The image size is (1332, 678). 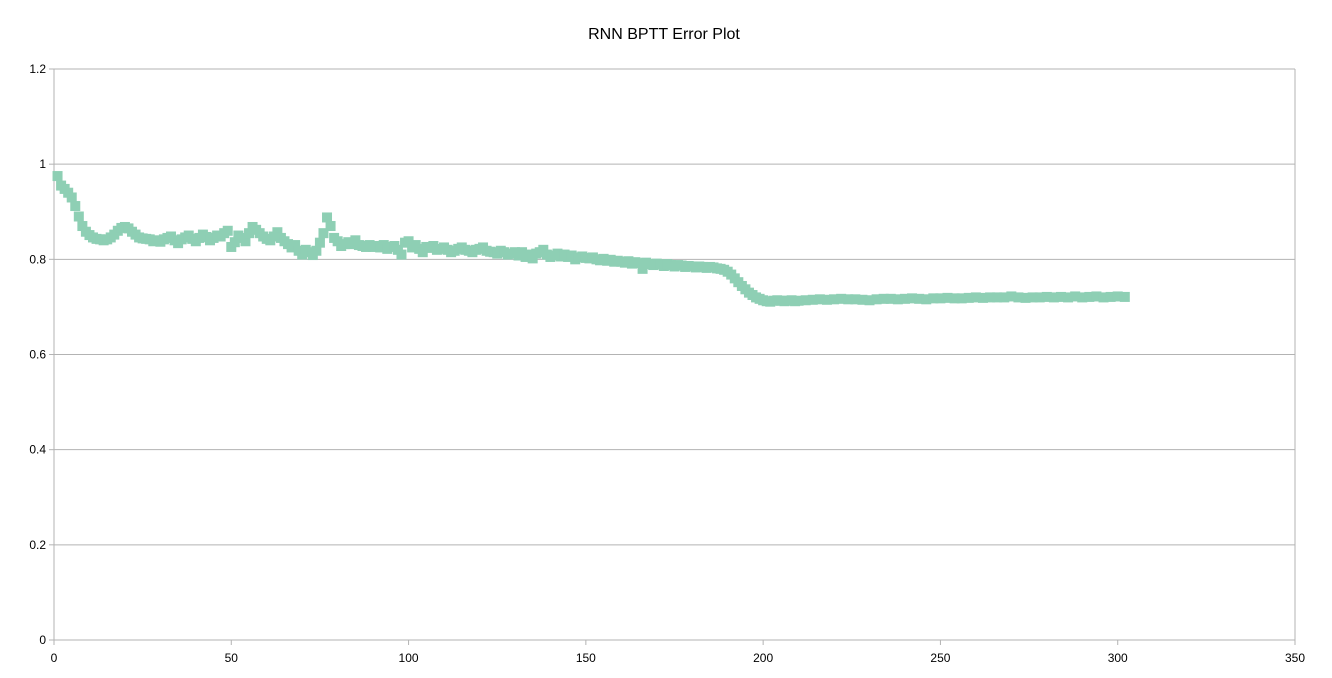 What do you see at coordinates (42, 640) in the screenshot?
I see `y-tick-label: 0` at bounding box center [42, 640].